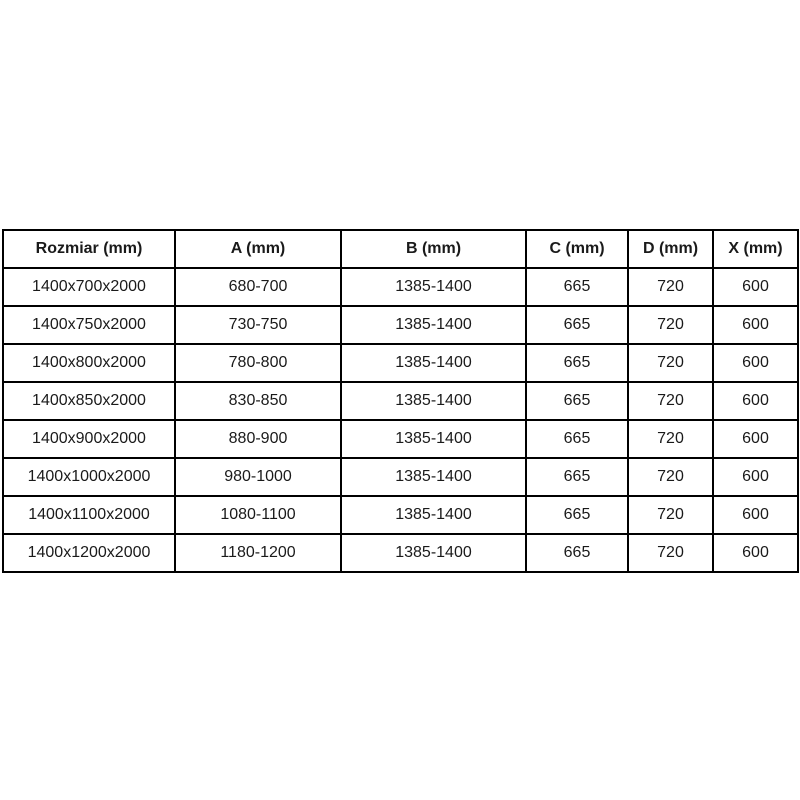 The height and width of the screenshot is (800, 800). I want to click on table-cell: 980-1000, so click(258, 477).